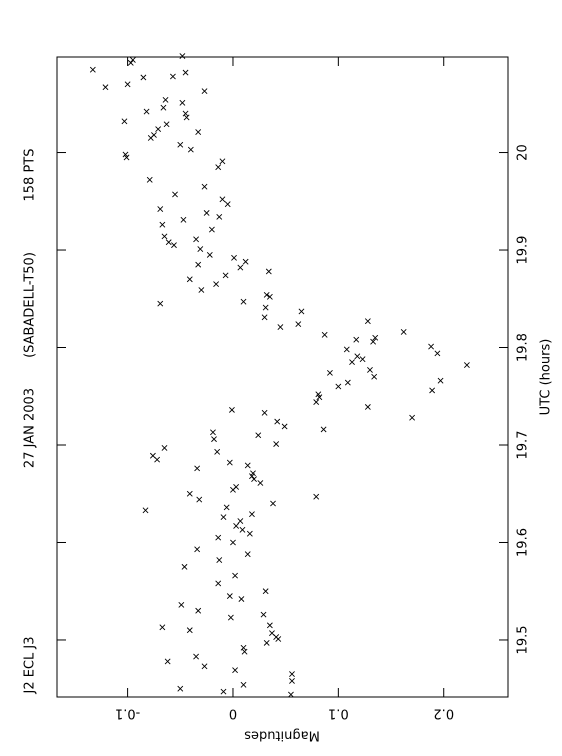 The image size is (562, 756). I want to click on x-tick-label: 19.5, so click(523, 639).